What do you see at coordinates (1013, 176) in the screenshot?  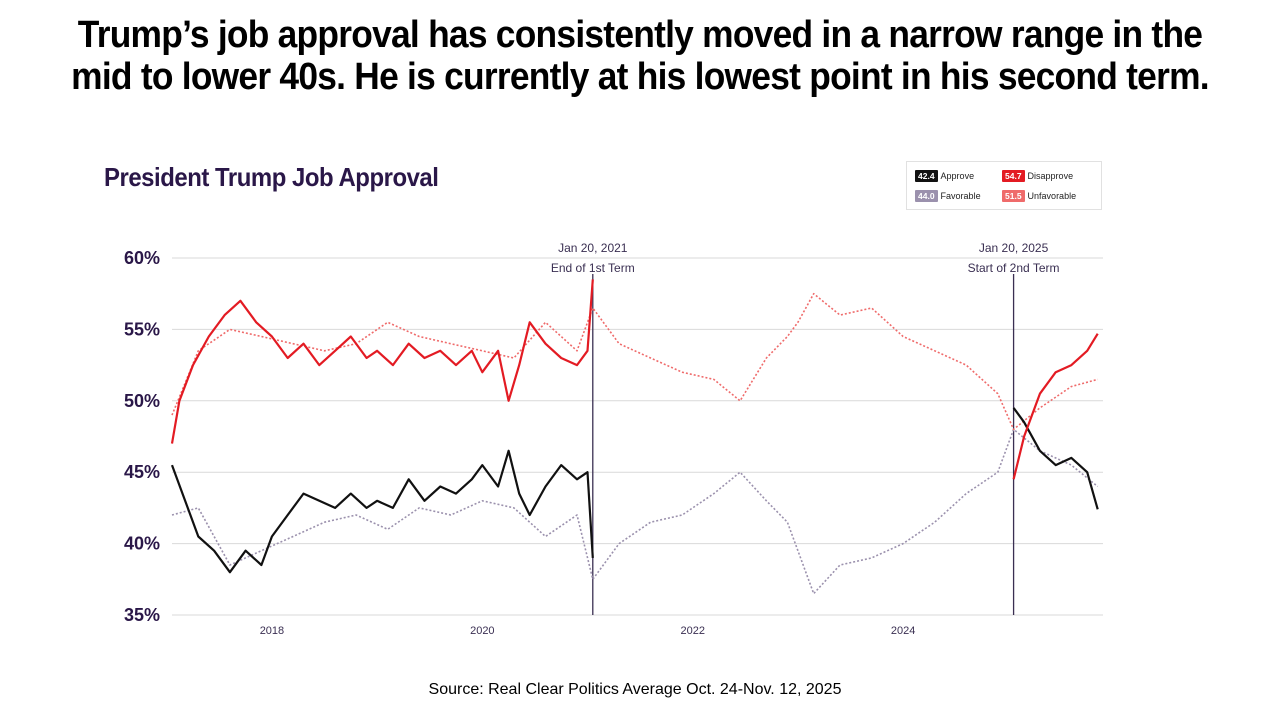 I see `legend-disapprove-value: 54.7` at bounding box center [1013, 176].